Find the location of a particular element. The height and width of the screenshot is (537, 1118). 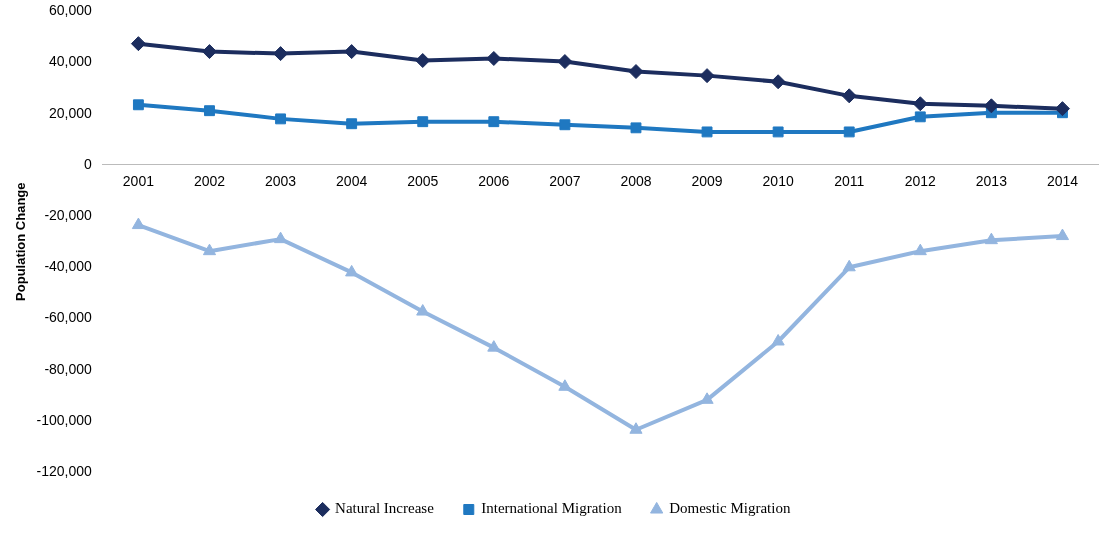

y-tick-label: 20,000 is located at coordinates (71, 112).